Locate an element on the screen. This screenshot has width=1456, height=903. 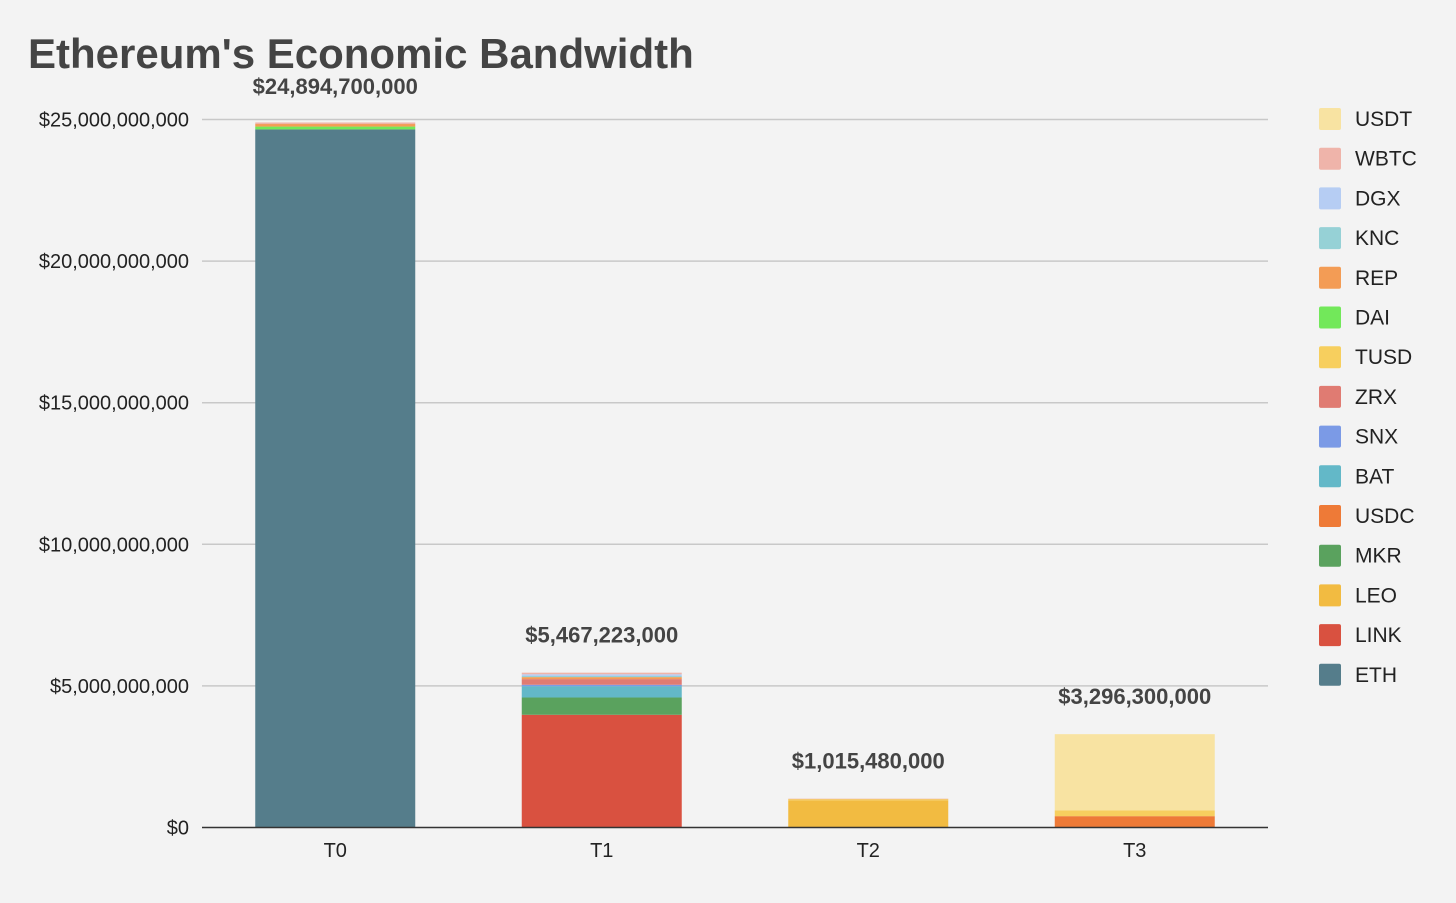
legend-swatch-leo is located at coordinates (1330, 595).